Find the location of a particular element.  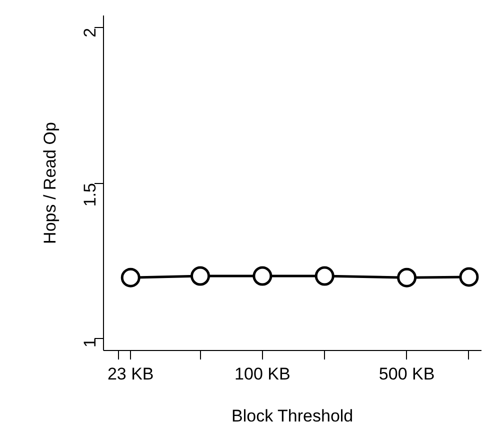

x-tick-label: 500 KB is located at coordinates (406, 374).